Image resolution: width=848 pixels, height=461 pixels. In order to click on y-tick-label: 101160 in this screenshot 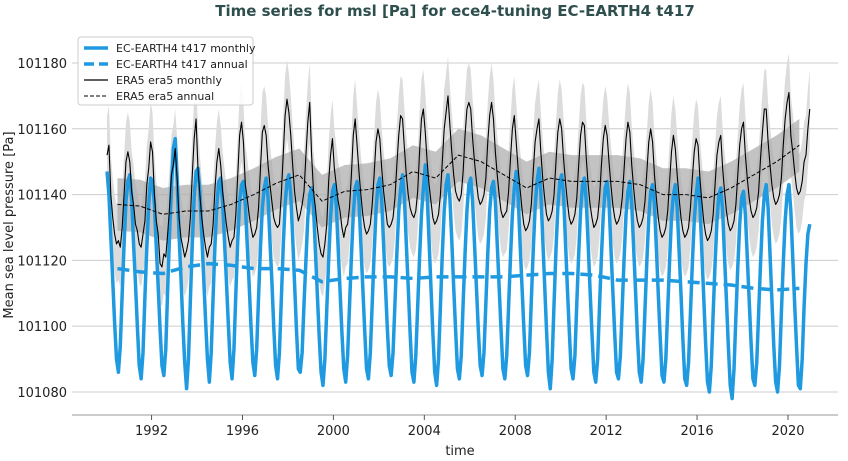, I will do `click(42, 130)`.